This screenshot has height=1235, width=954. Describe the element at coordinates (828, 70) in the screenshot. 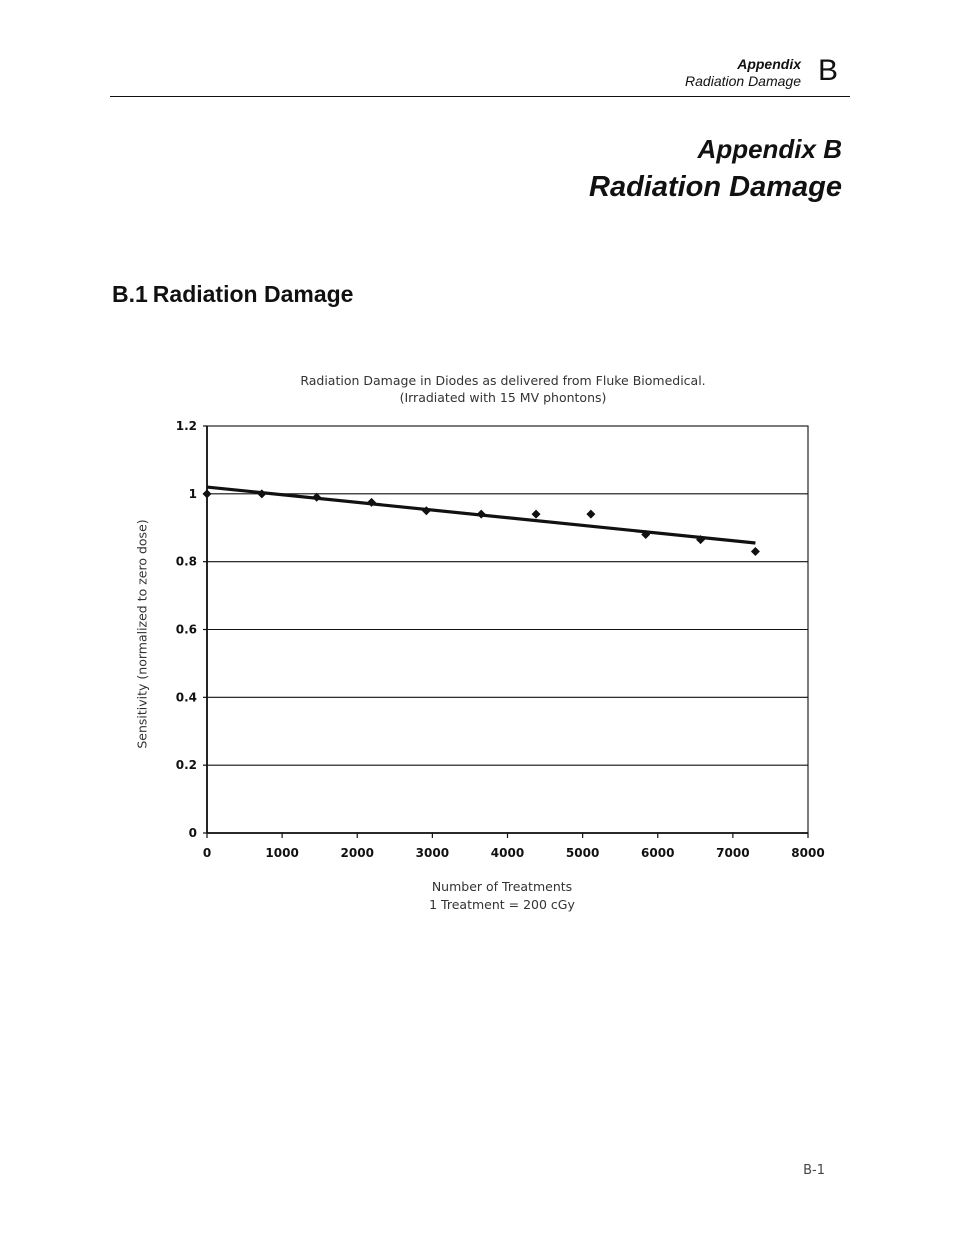

I see `appendix-letter: B` at that location.